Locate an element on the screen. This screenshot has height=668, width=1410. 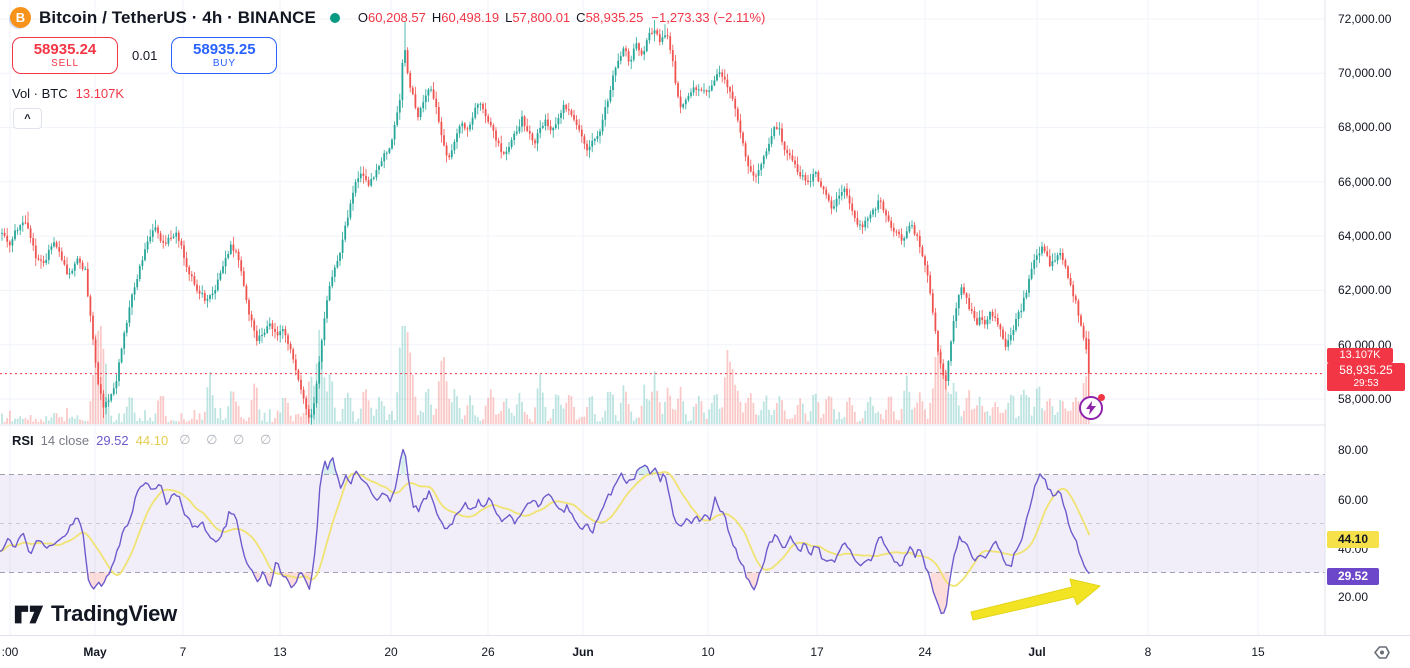
price-axis-tick: 60.00 is located at coordinates (1353, 500).